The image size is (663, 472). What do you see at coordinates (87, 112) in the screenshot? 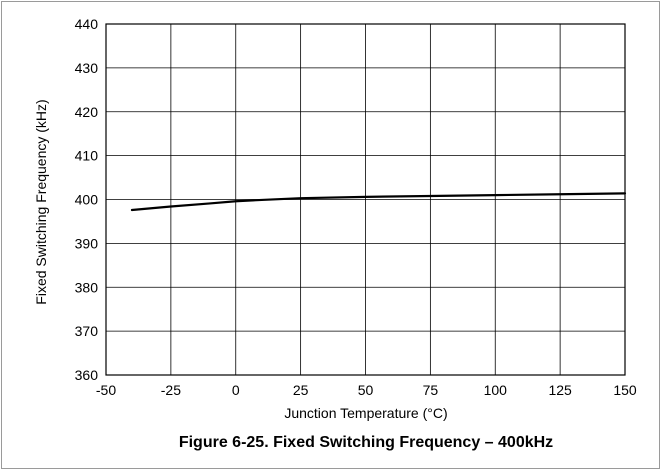
I see `y-tick-label: 420` at bounding box center [87, 112].